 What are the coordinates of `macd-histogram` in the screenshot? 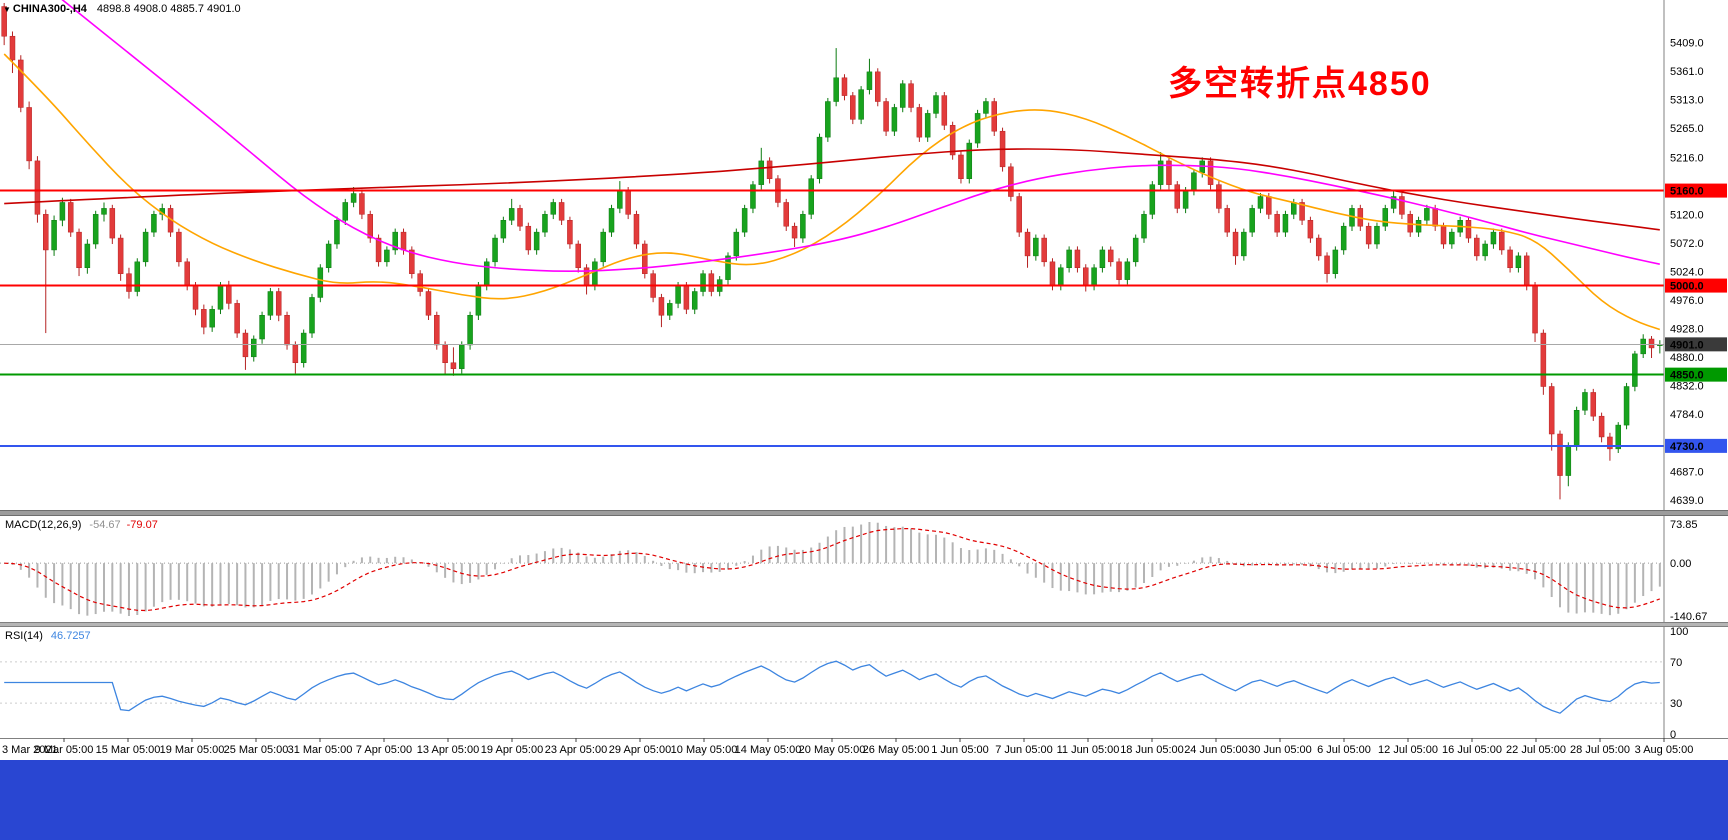 It's located at (836, 569).